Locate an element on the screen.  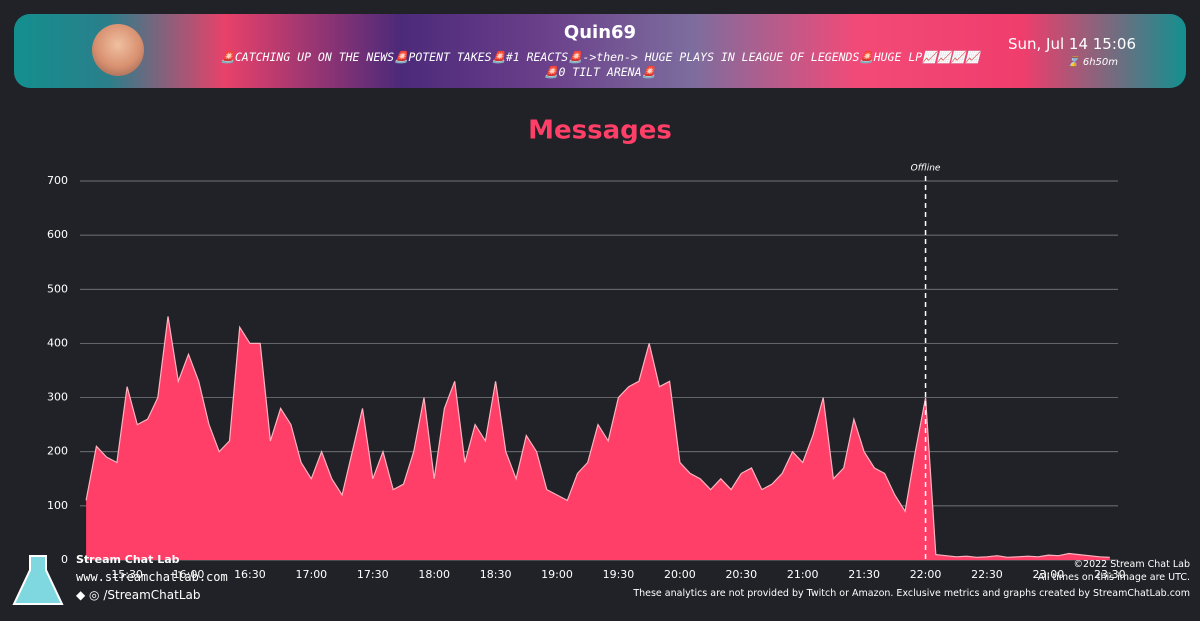
y-tick-label: 100 is located at coordinates (57, 505).